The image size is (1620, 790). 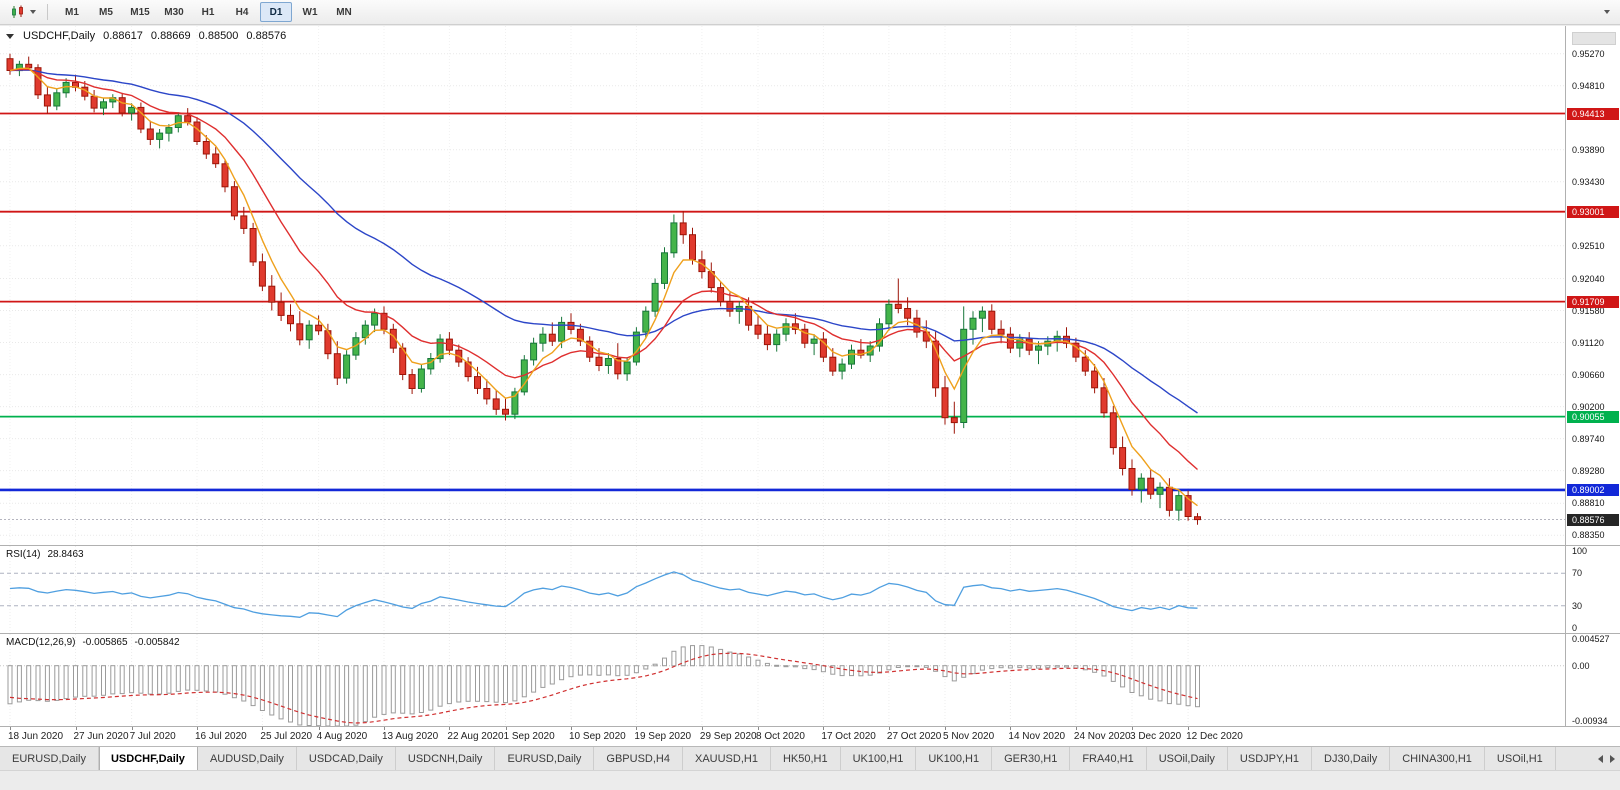 What do you see at coordinates (1520, 758) in the screenshot?
I see `symbol-tab-usoil-h1: USOil,H1` at bounding box center [1520, 758].